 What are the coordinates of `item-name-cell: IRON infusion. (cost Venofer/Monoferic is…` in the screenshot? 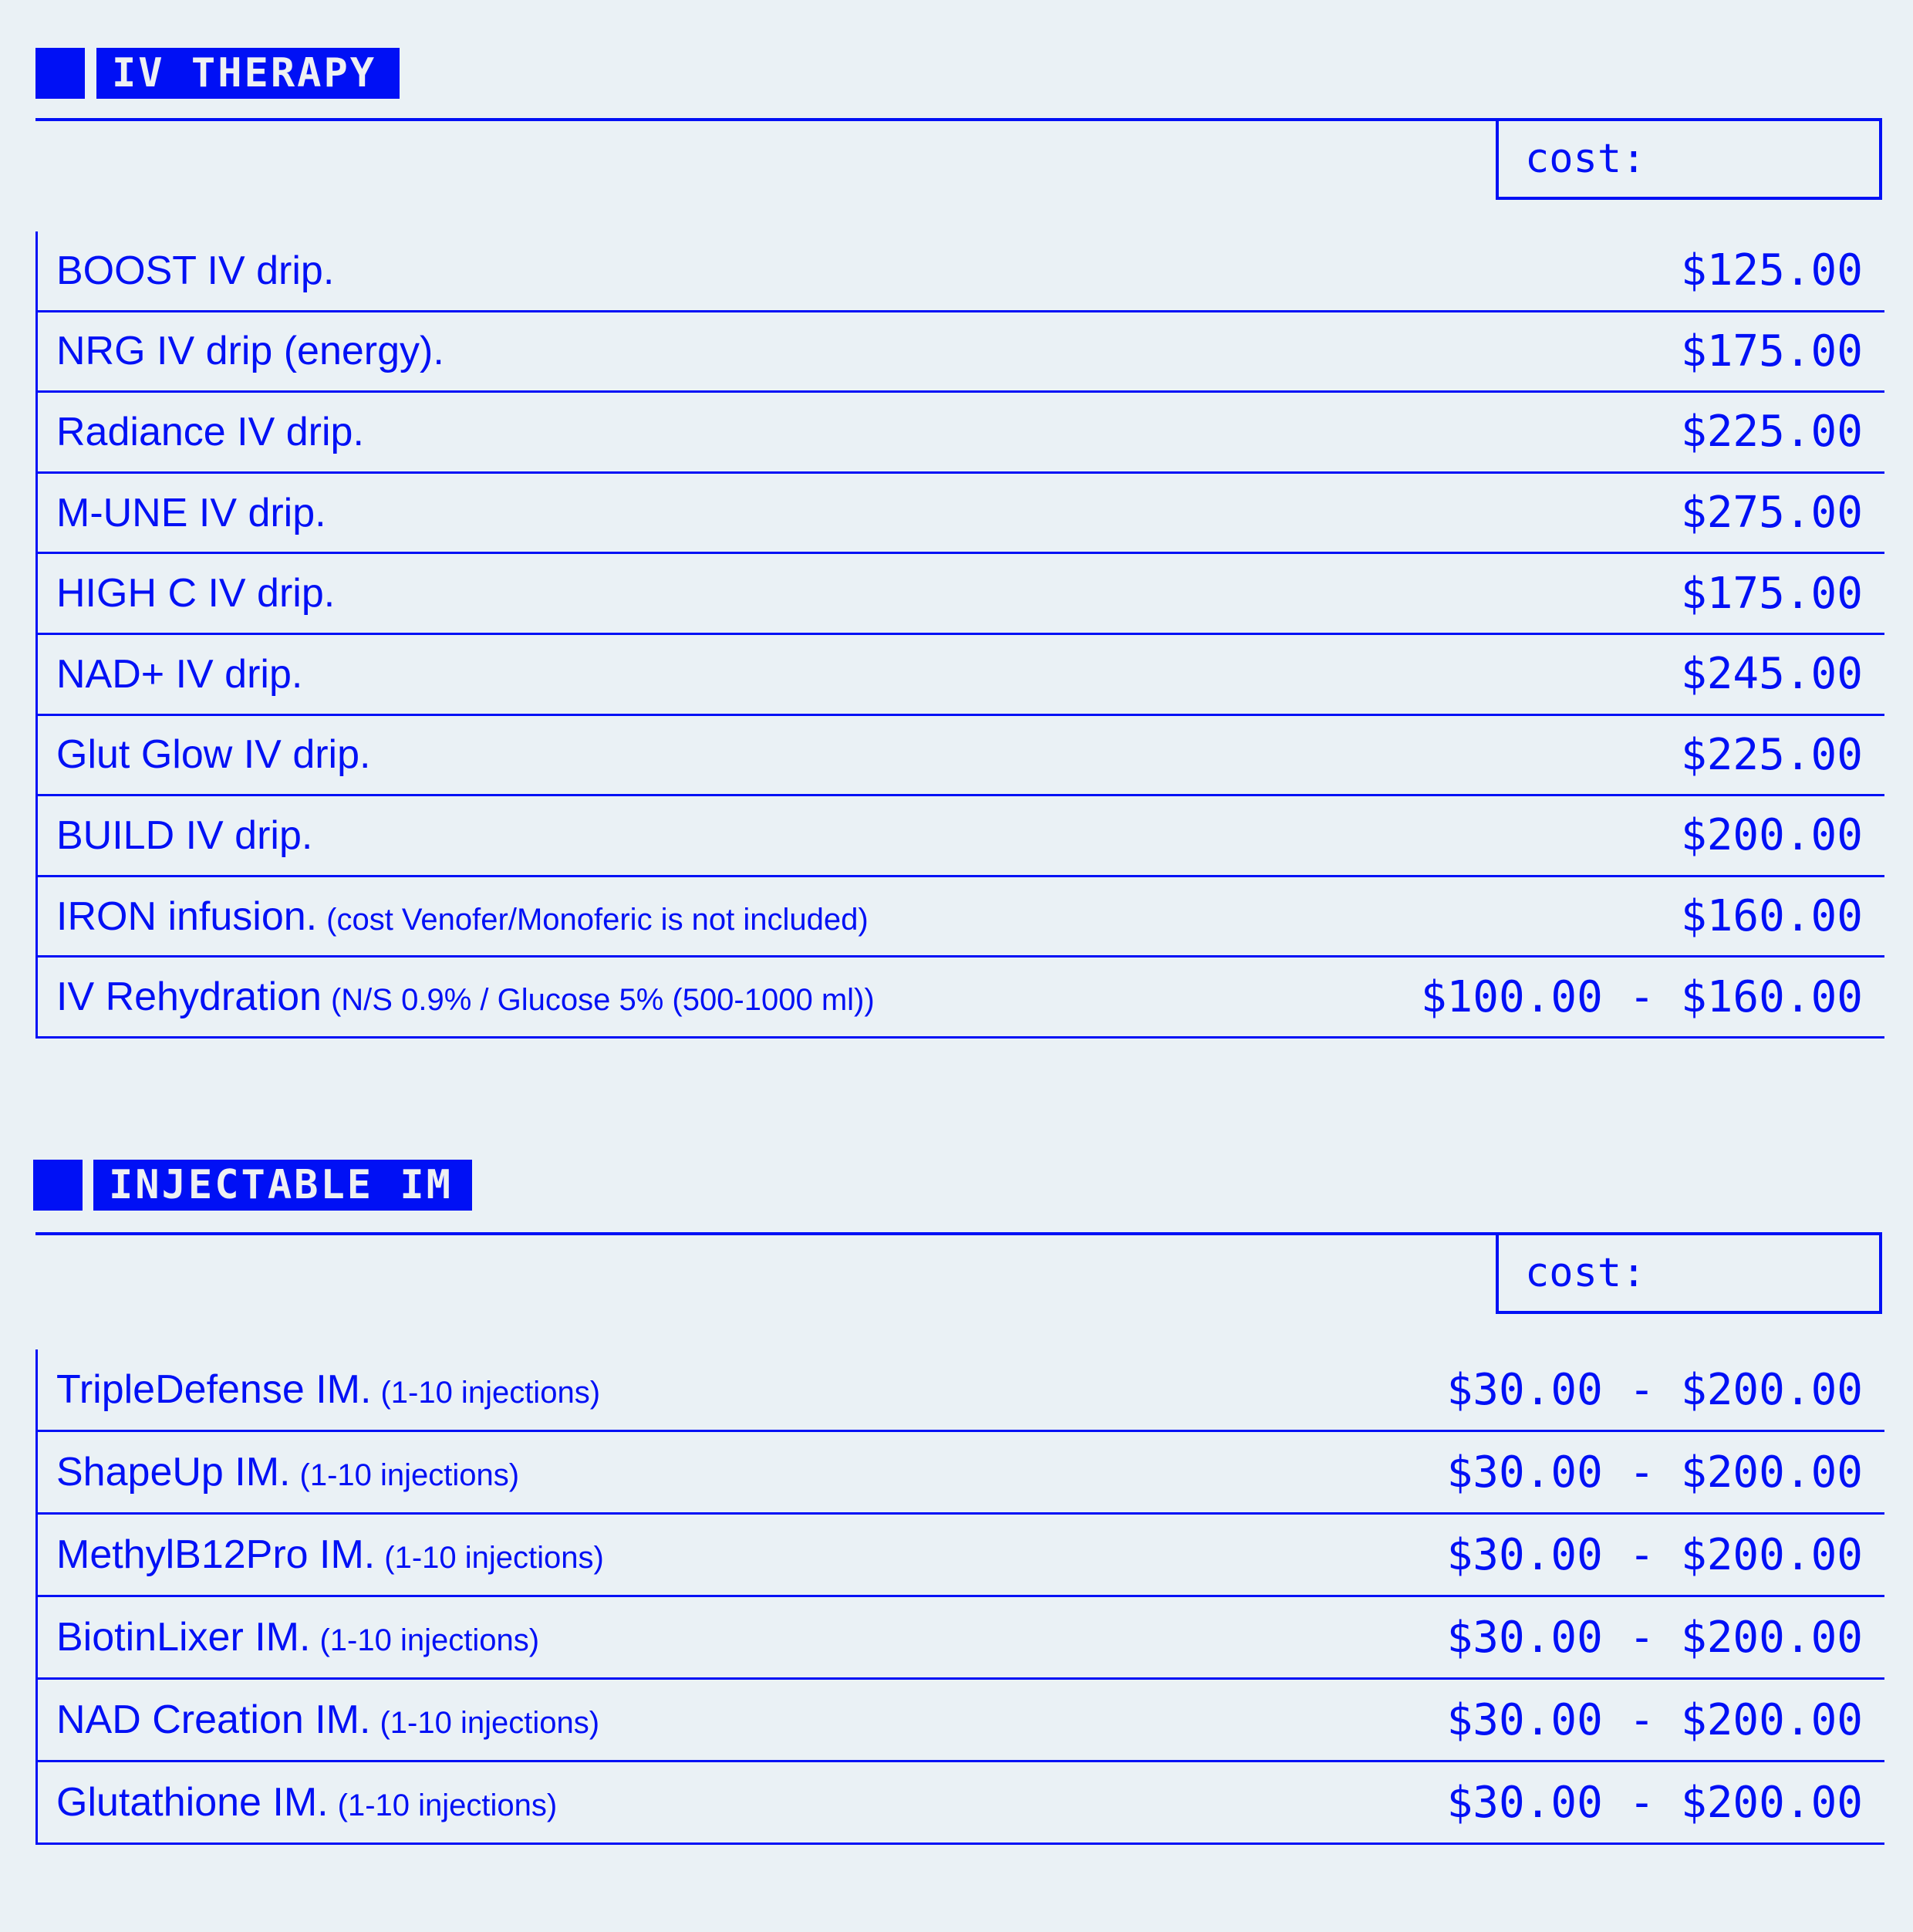 It's located at (463, 917).